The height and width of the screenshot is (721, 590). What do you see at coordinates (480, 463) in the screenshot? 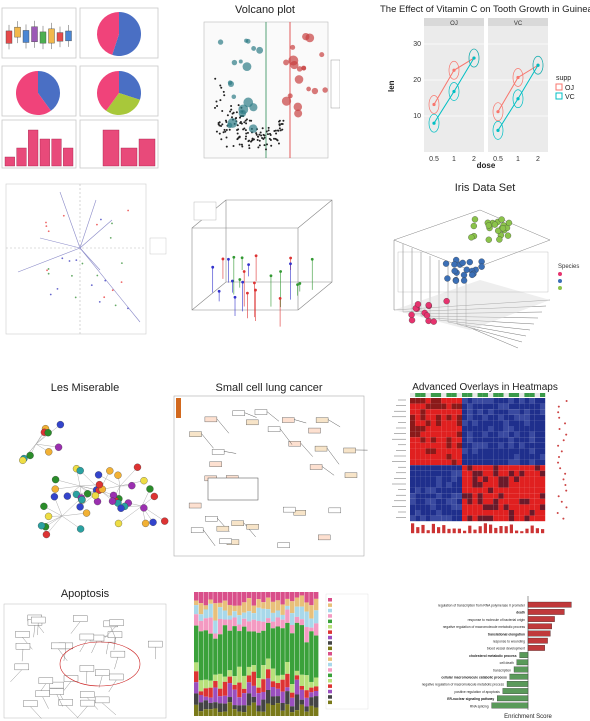
I see `heatmap-svg` at bounding box center [480, 463].